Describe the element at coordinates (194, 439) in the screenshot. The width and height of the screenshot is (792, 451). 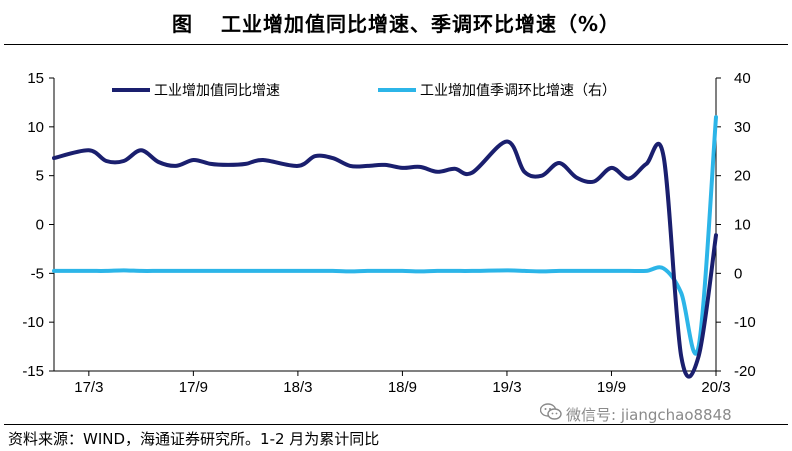
I see `source-note: 资料来源：WIND，海通证券研究所。1-2 月为累计同比` at that location.